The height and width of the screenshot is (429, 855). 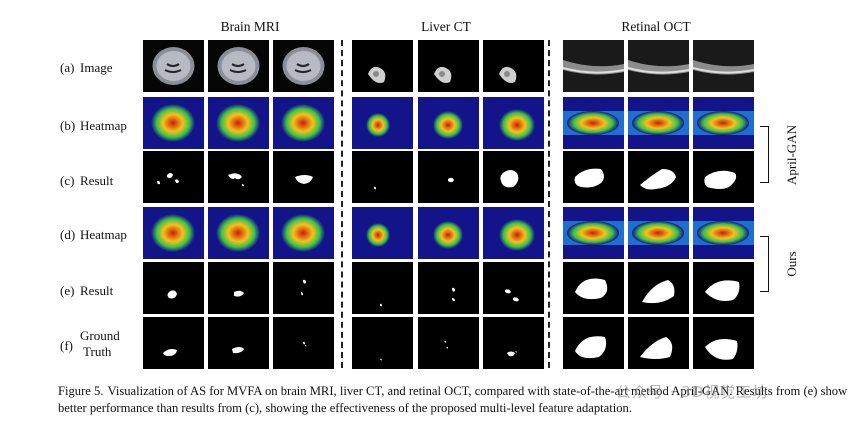 I want to click on row-tag: (c), so click(x=67, y=180).